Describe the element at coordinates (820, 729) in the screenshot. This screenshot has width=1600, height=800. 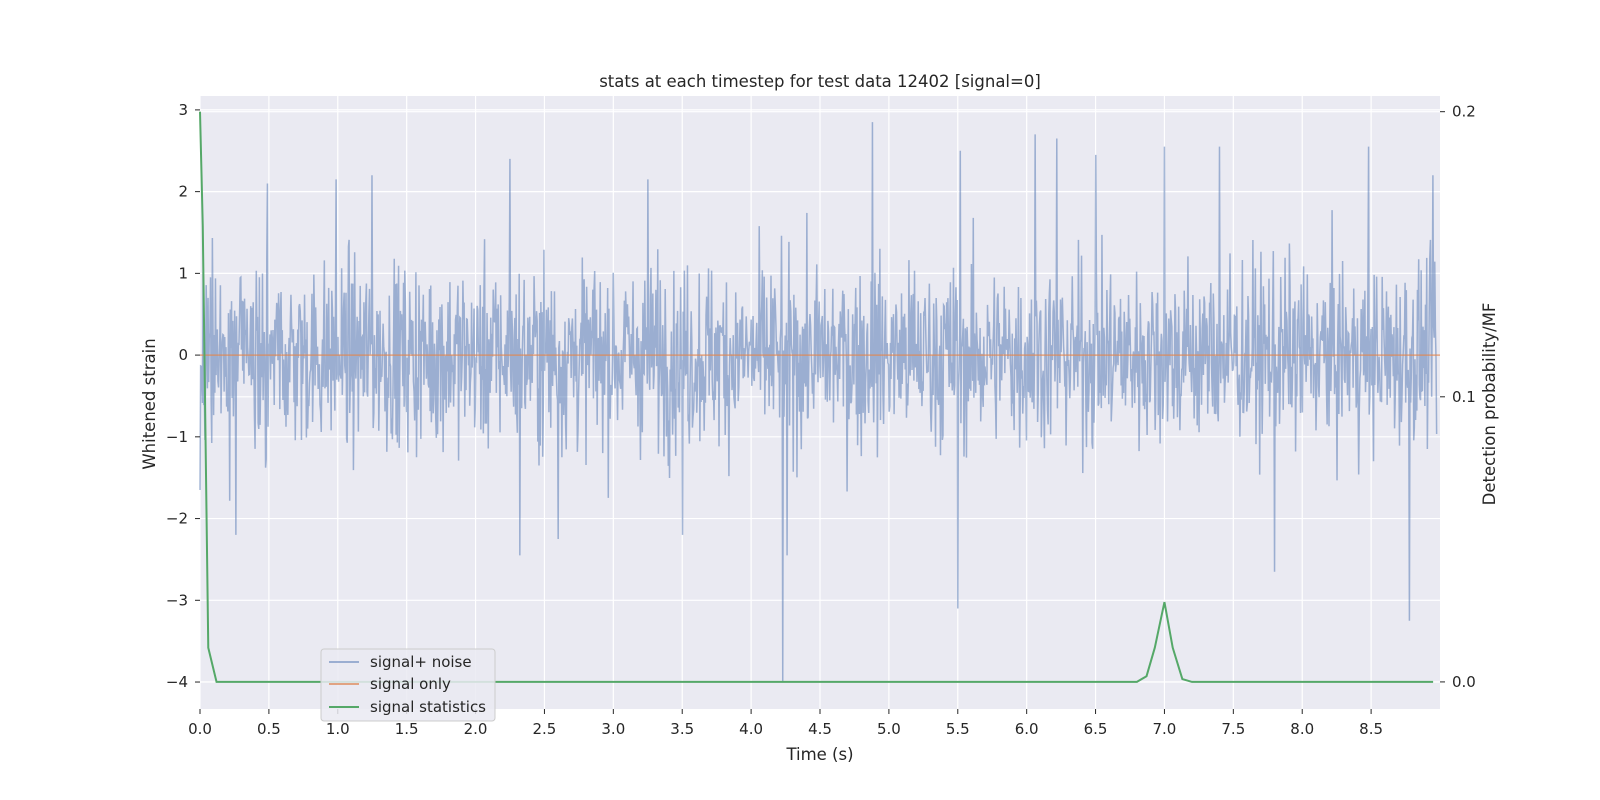
I see `x-tick-label: 4.5` at that location.